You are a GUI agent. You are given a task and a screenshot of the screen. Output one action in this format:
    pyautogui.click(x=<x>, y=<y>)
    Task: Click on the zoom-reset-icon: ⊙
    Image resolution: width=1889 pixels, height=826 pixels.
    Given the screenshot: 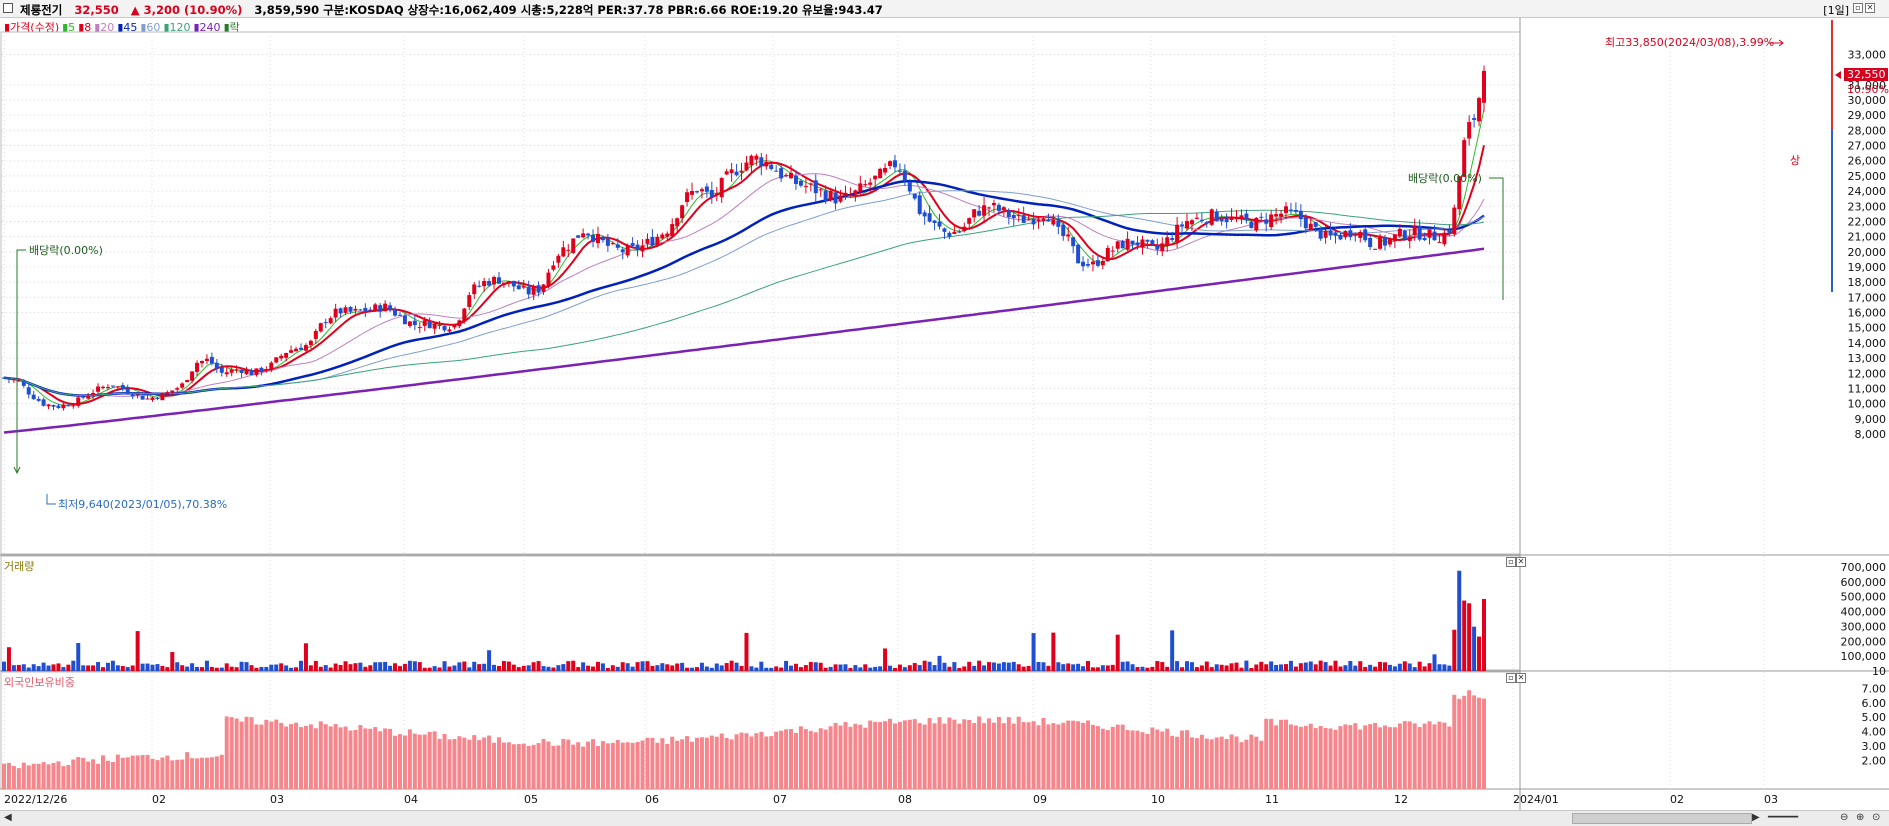 What is the action you would take?
    pyautogui.click(x=1876, y=817)
    